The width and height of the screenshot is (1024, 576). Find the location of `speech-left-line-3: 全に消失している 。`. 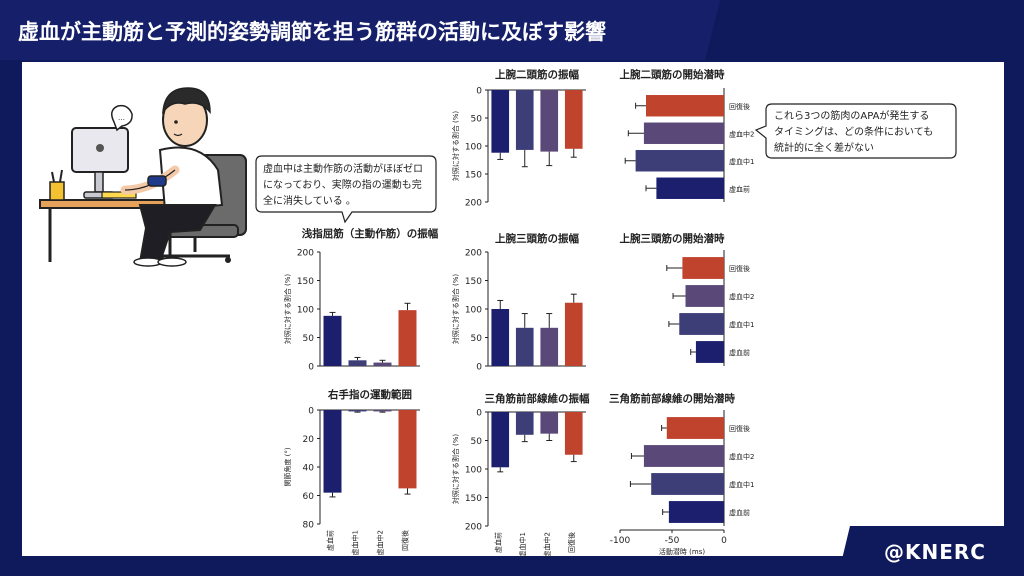

speech-left-line-3: 全に消失している 。 is located at coordinates (309, 200).